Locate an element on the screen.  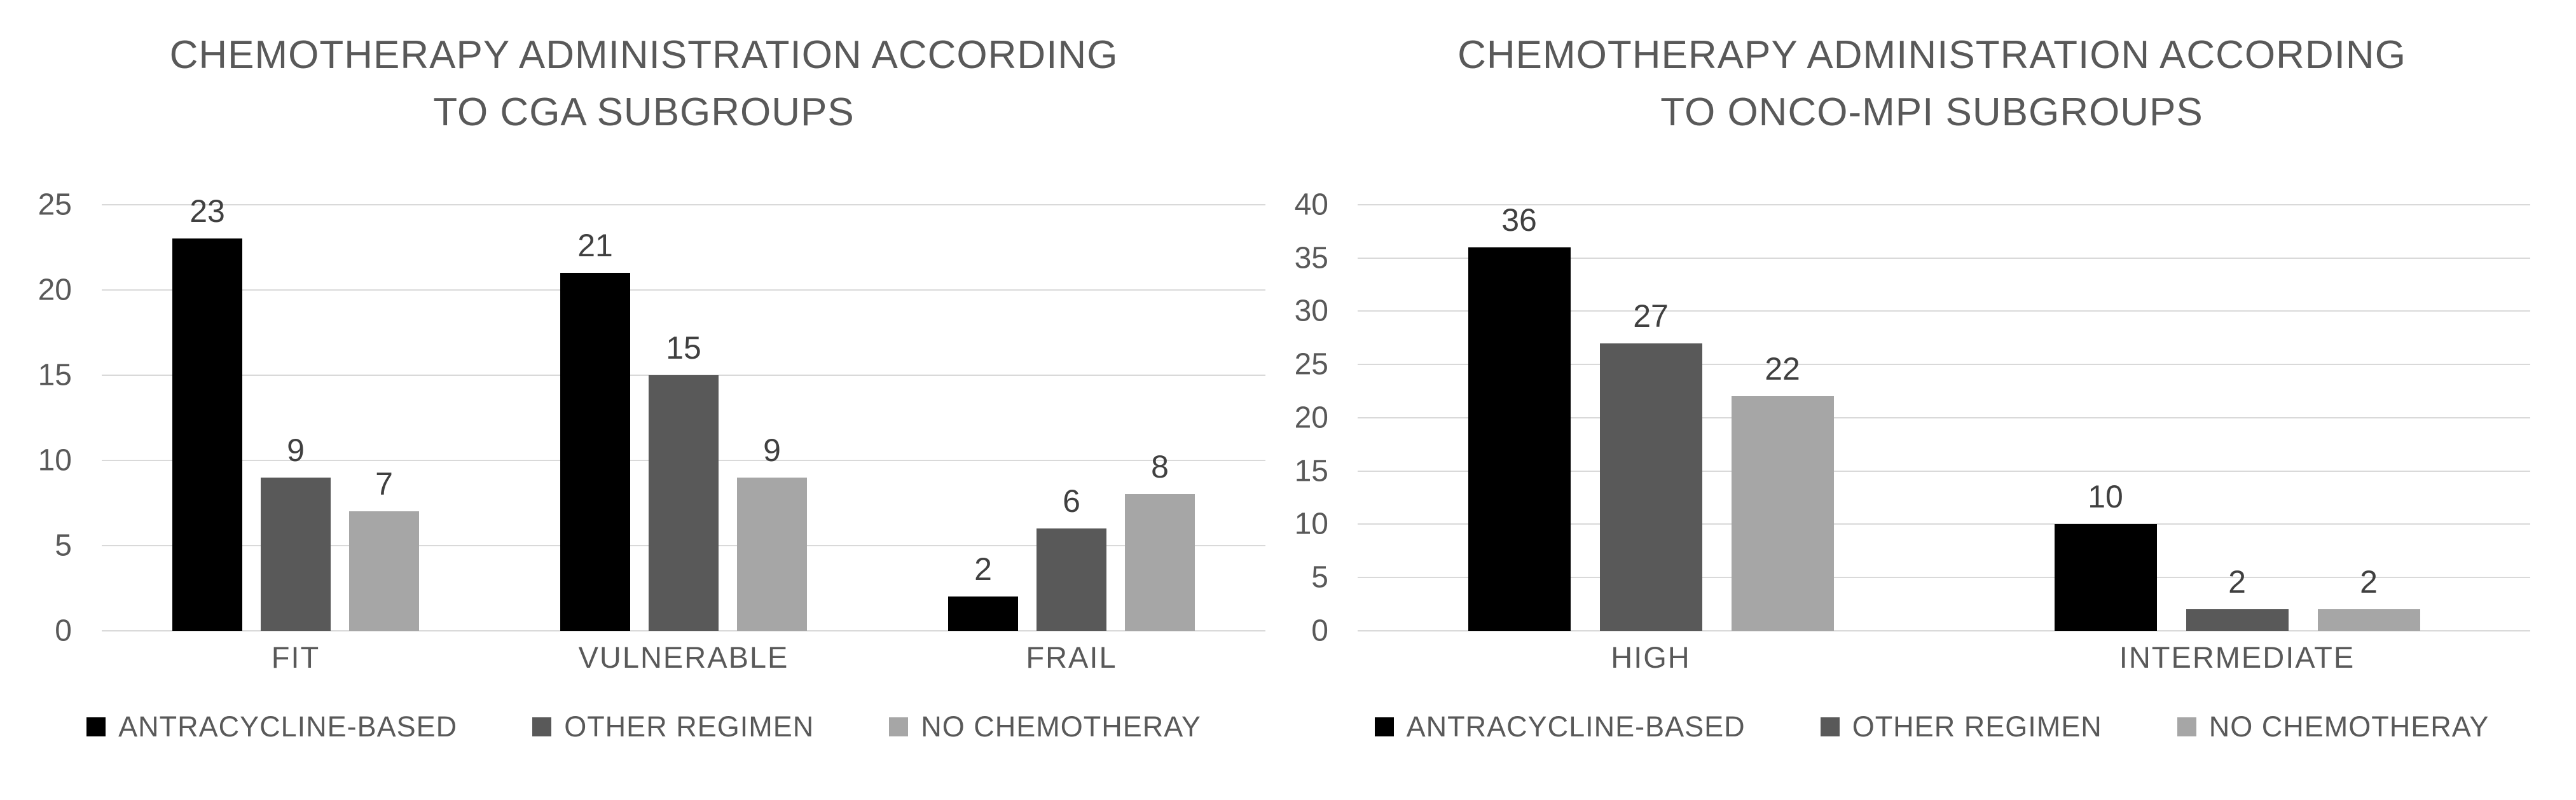
y-tick-label: 40 is located at coordinates (1311, 205).